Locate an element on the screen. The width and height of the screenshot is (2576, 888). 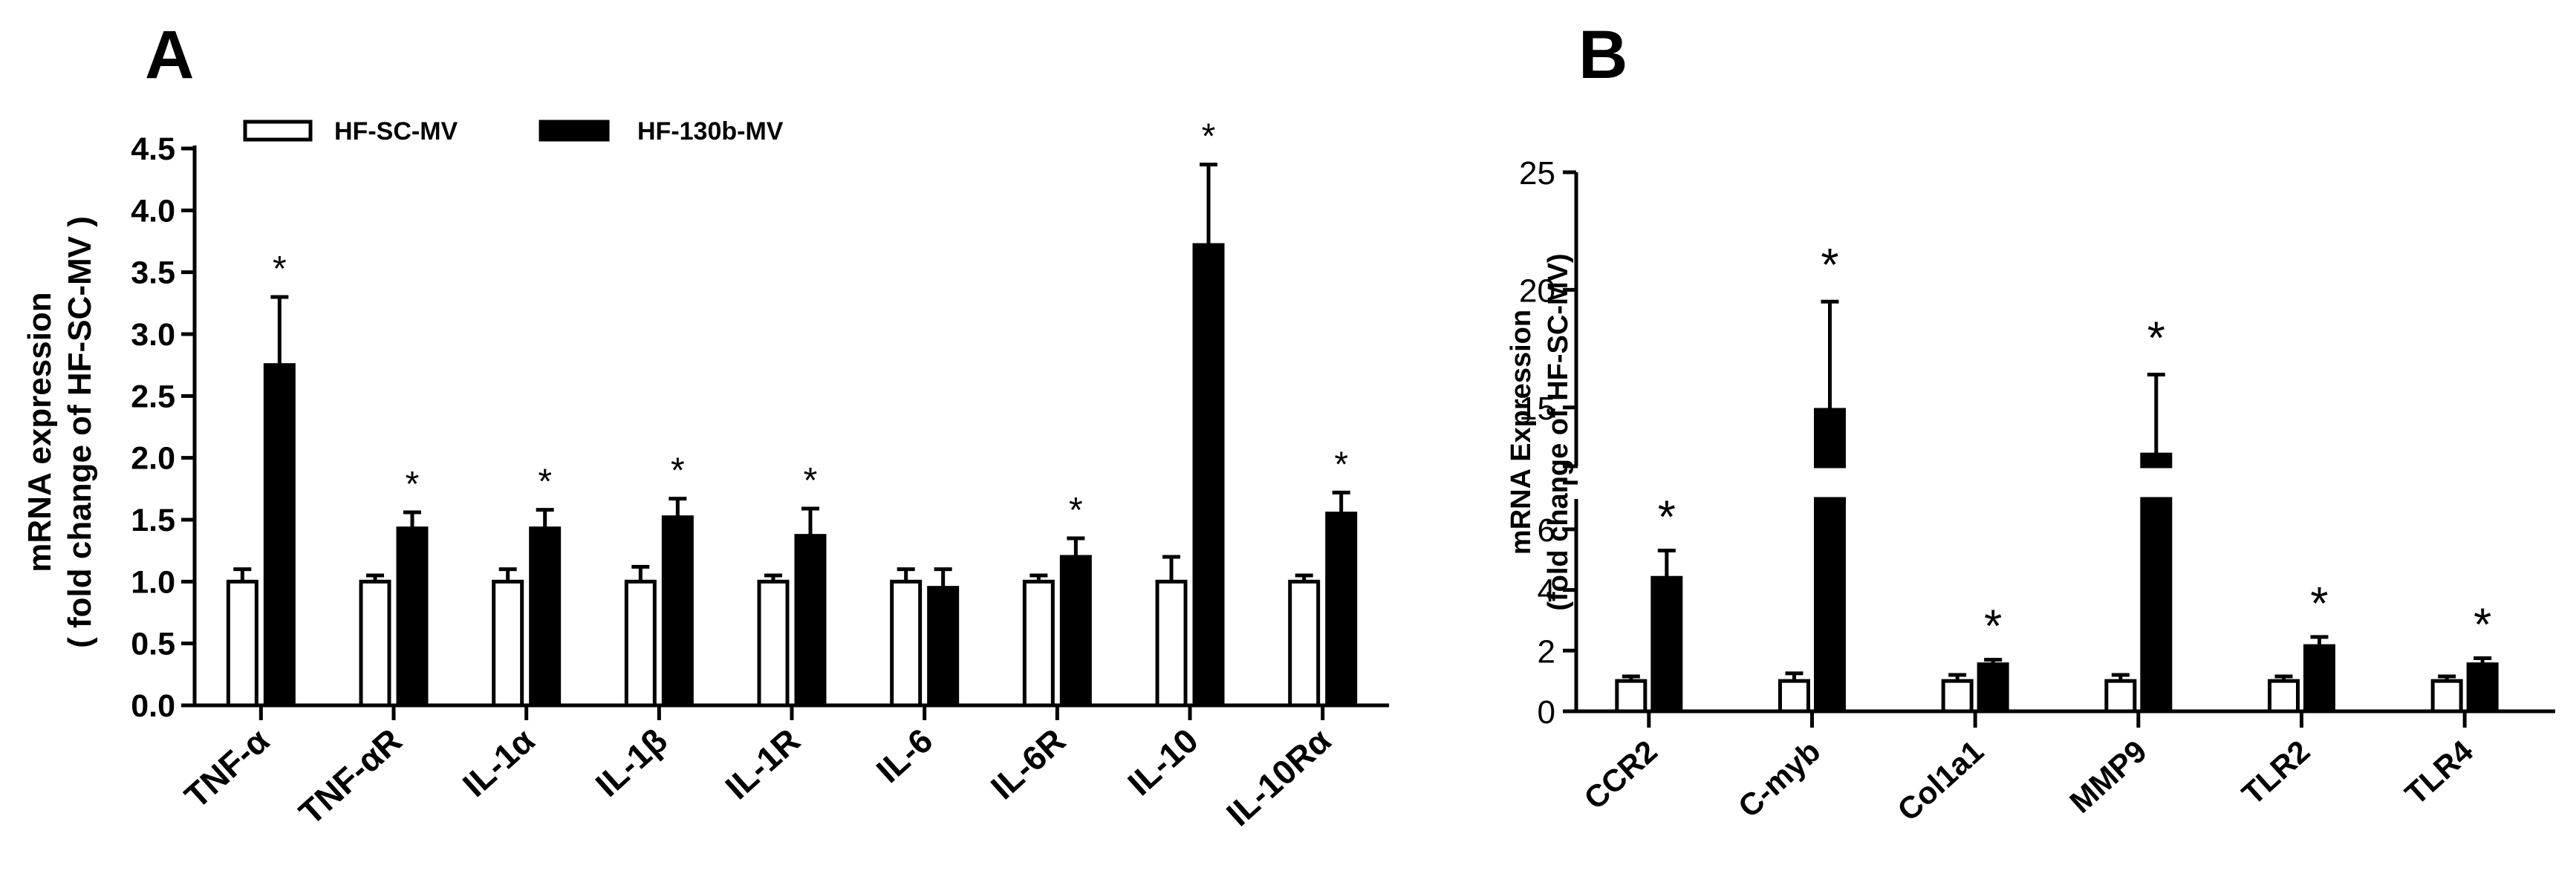
x-tick-label: IL-1R is located at coordinates (762, 764).